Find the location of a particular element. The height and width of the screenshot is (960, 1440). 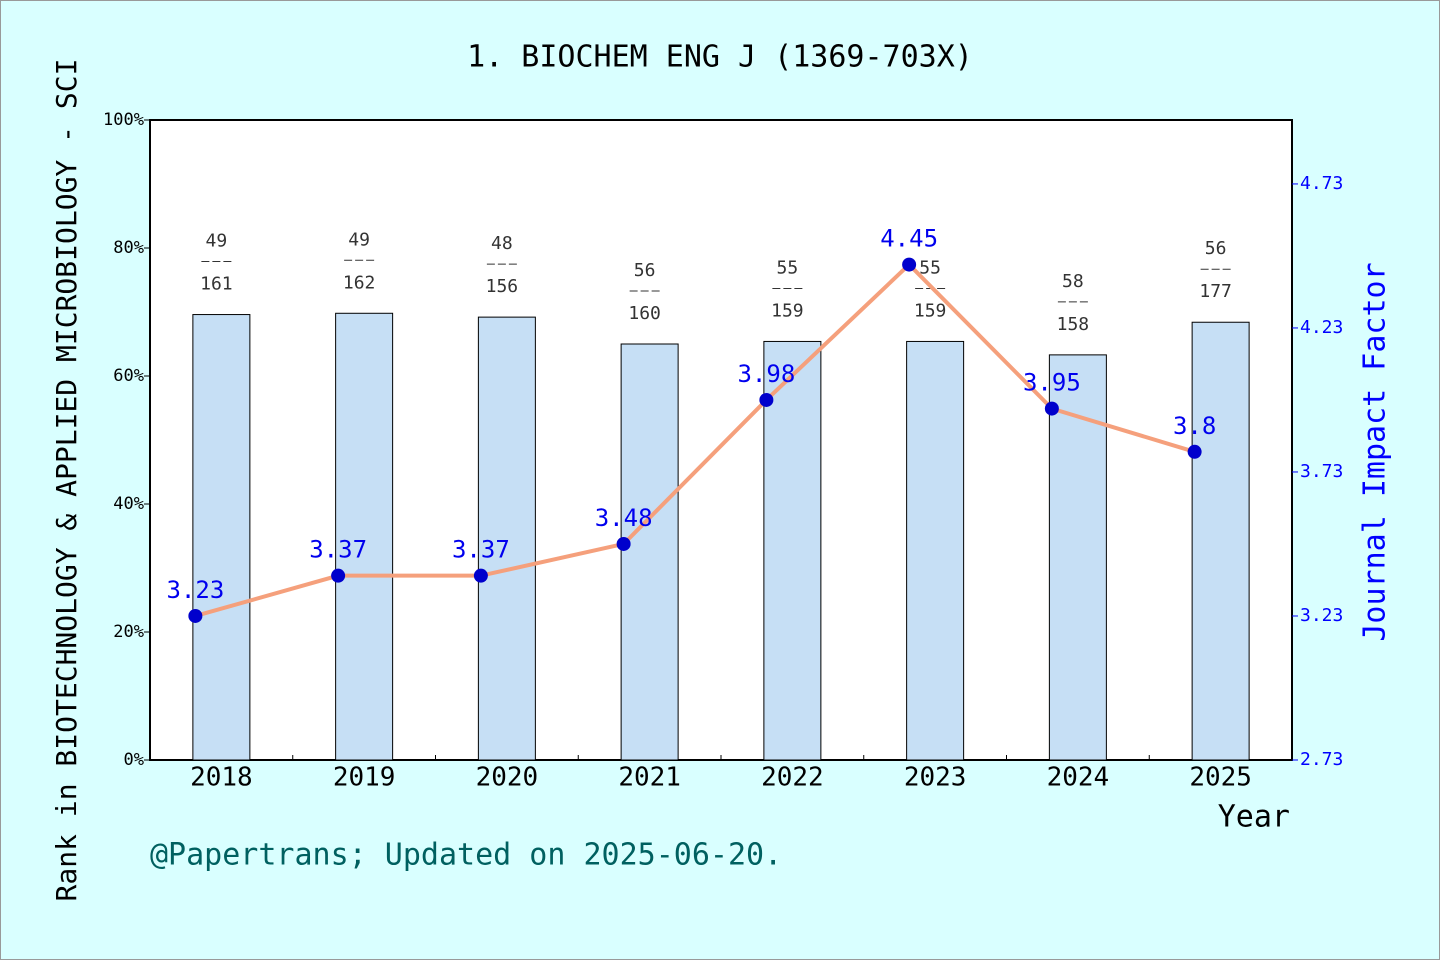

y2-tick-label: 4.23 is located at coordinates (1321, 327).